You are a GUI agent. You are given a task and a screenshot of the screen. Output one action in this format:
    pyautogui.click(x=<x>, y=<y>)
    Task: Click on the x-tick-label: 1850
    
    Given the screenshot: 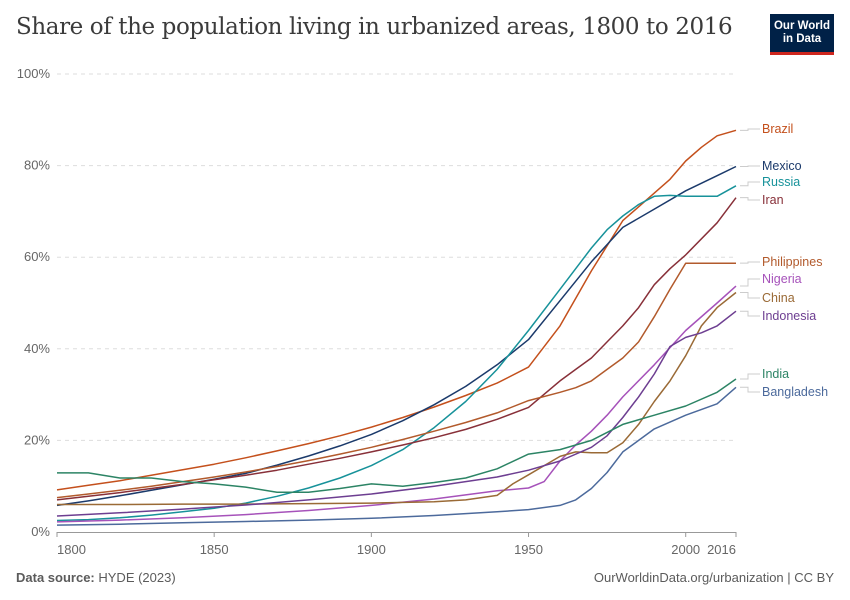 What is the action you would take?
    pyautogui.click(x=214, y=549)
    